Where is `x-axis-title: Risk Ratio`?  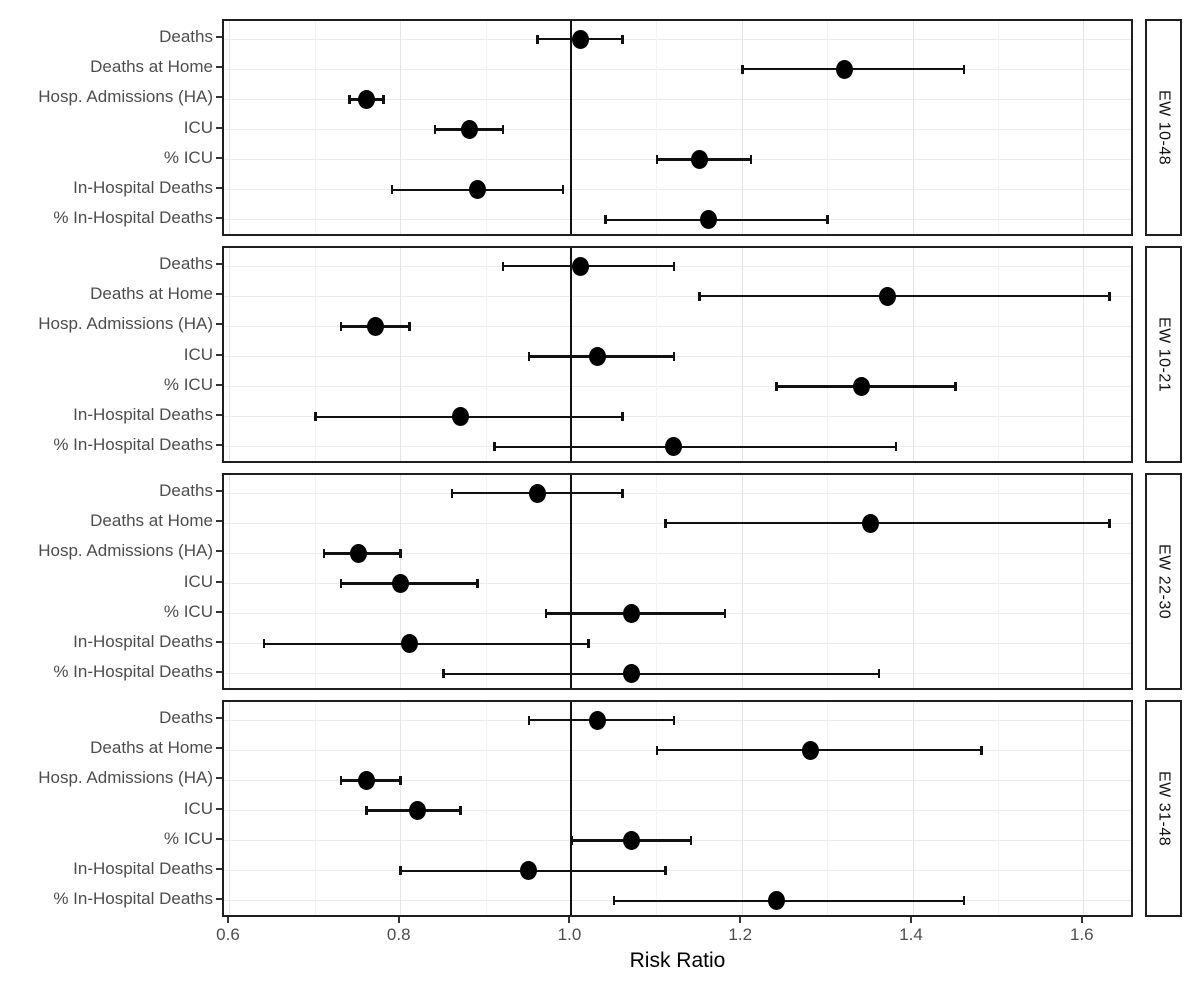 x-axis-title: Risk Ratio is located at coordinates (677, 960).